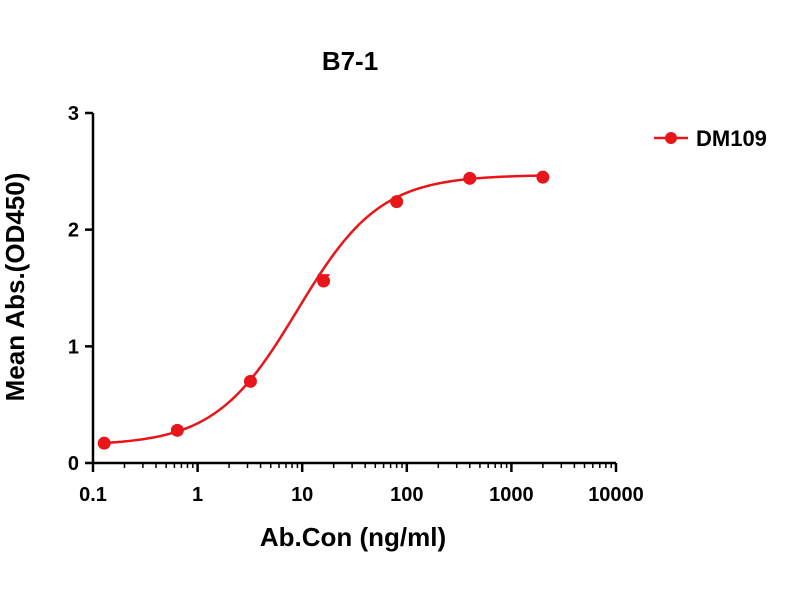 The width and height of the screenshot is (800, 600). What do you see at coordinates (73, 114) in the screenshot?
I see `y-tick-label: 3` at bounding box center [73, 114].